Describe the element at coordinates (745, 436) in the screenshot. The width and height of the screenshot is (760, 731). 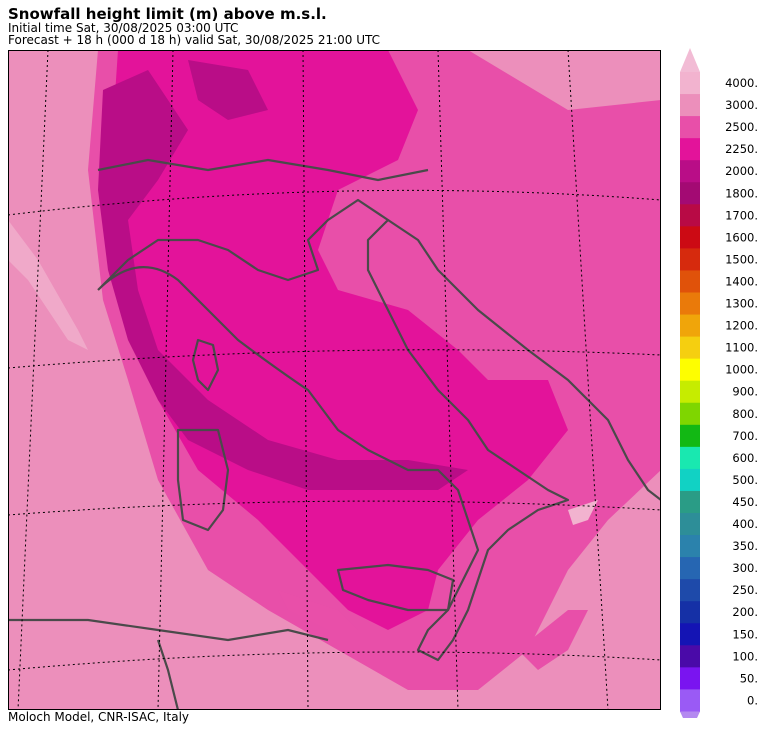
I see `colorbar-label: 700.` at that location.